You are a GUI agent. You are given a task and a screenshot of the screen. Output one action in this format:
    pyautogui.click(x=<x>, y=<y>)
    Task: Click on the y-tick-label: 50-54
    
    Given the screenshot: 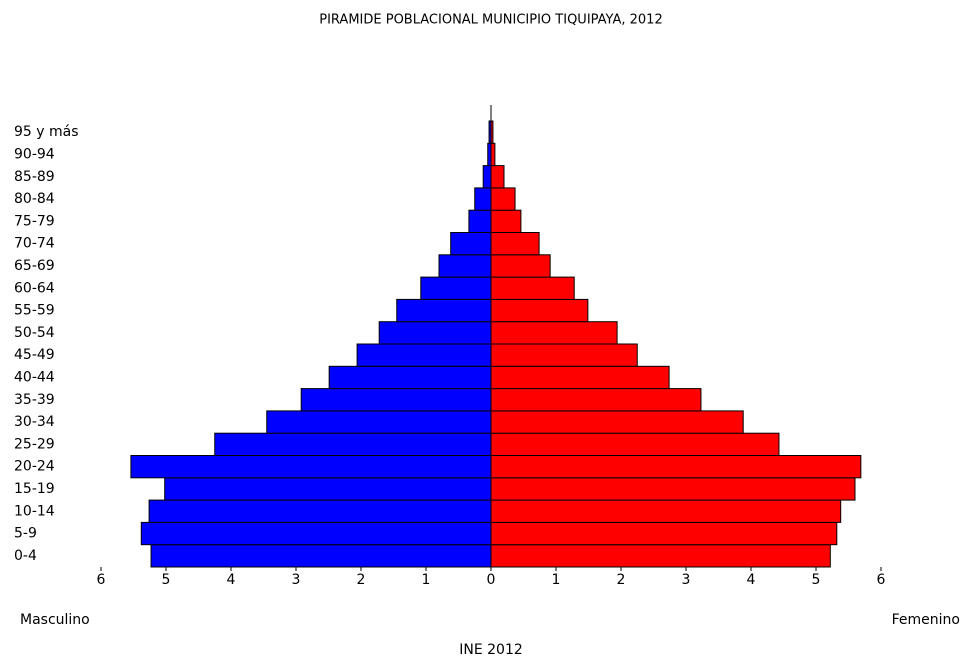 What is the action you would take?
    pyautogui.click(x=34, y=333)
    